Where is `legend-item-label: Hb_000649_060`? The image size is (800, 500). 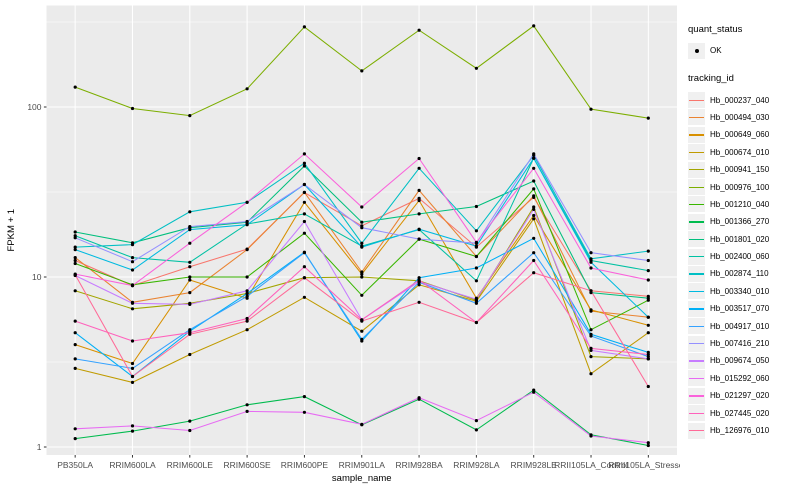 legend-item-label: Hb_000649_060 is located at coordinates (740, 135).